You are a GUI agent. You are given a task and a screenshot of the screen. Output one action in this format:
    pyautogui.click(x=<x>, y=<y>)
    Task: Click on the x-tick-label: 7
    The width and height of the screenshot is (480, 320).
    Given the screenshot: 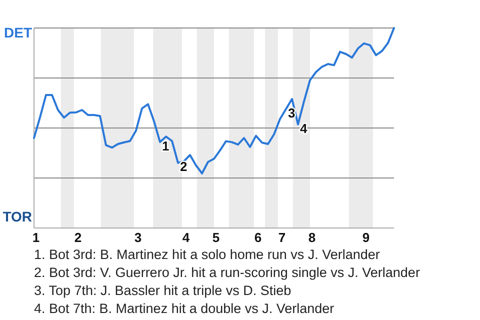 What is the action you would take?
    pyautogui.click(x=282, y=237)
    